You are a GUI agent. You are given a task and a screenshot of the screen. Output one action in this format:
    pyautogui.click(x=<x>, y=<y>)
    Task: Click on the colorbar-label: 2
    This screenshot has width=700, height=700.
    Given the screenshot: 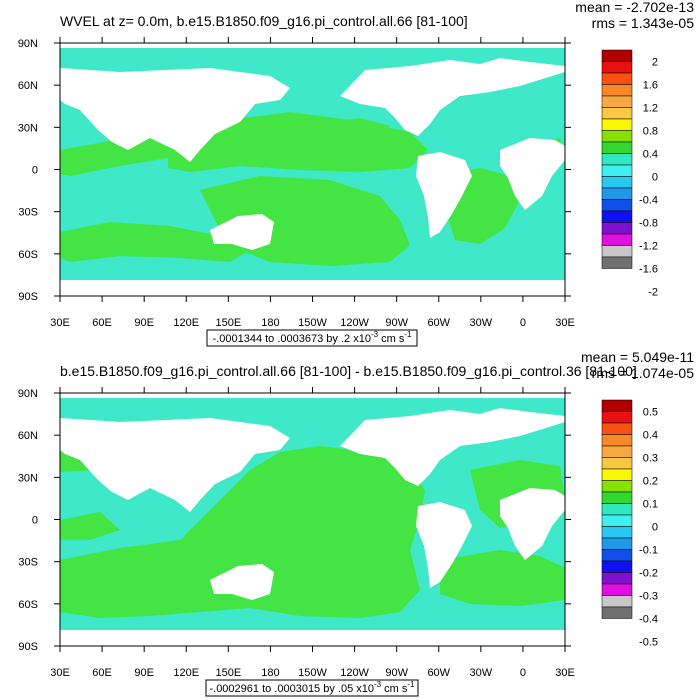 What is the action you would take?
    pyautogui.click(x=655, y=63)
    